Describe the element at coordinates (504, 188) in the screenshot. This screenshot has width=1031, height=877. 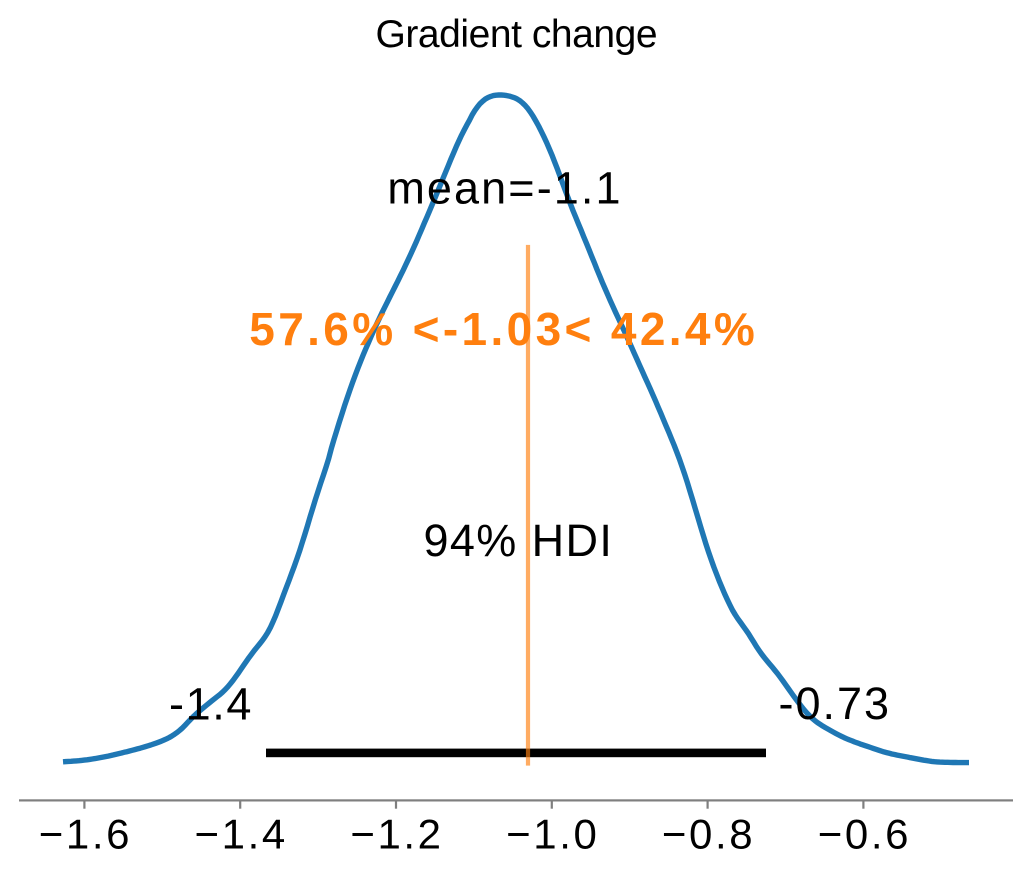
I see `svg-text: mean=-1.1` at that location.